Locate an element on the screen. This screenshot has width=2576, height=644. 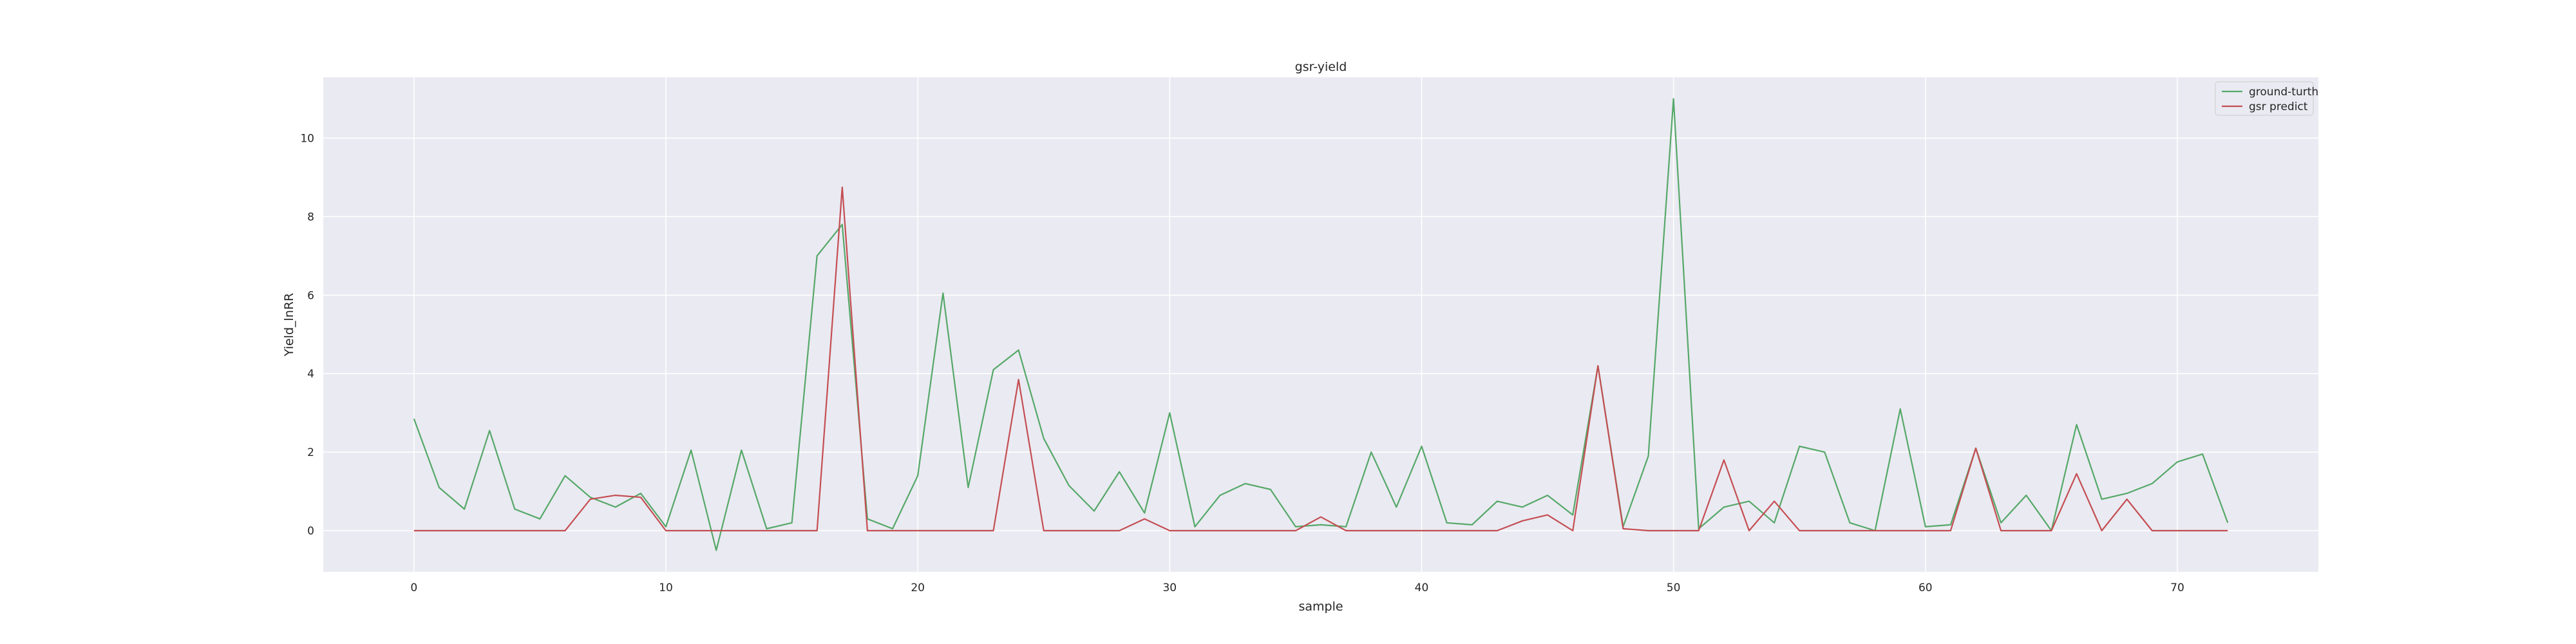
legend: ground-turth gsr predict is located at coordinates (2266, 99).